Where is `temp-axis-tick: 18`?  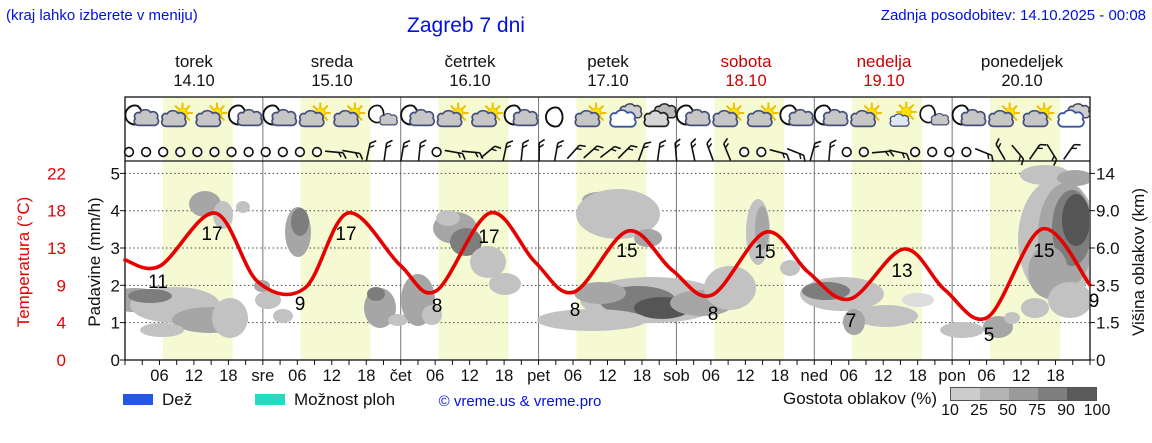 temp-axis-tick: 18 is located at coordinates (56, 211).